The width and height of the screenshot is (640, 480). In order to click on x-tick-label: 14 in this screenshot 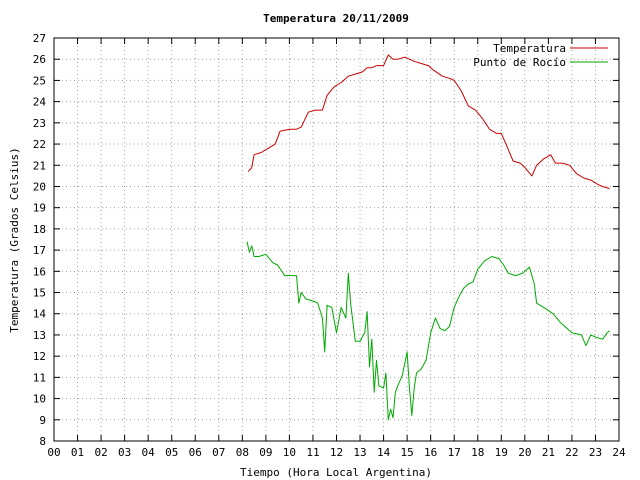, I will do `click(384, 452)`.